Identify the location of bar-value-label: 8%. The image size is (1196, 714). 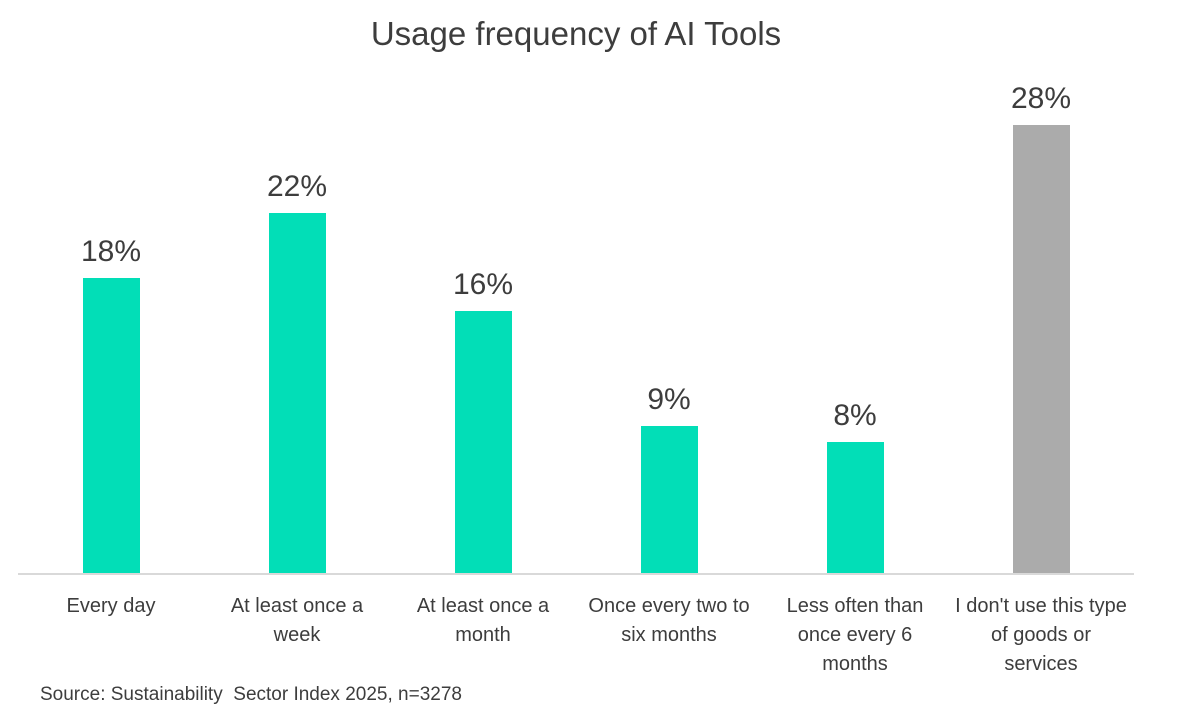
(855, 415).